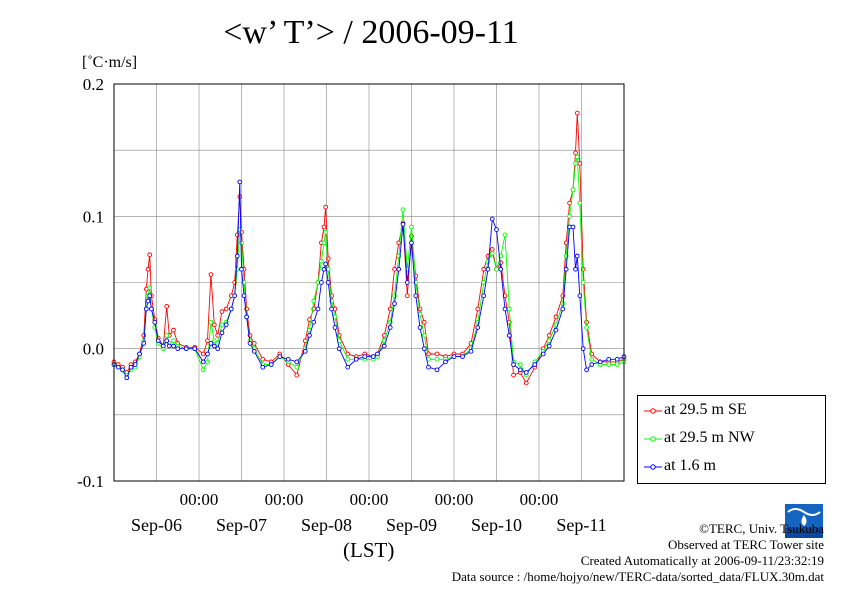 Image resolution: width=842 pixels, height=595 pixels. Describe the element at coordinates (369, 550) in the screenshot. I see `x-axis-label: (LST)` at that location.